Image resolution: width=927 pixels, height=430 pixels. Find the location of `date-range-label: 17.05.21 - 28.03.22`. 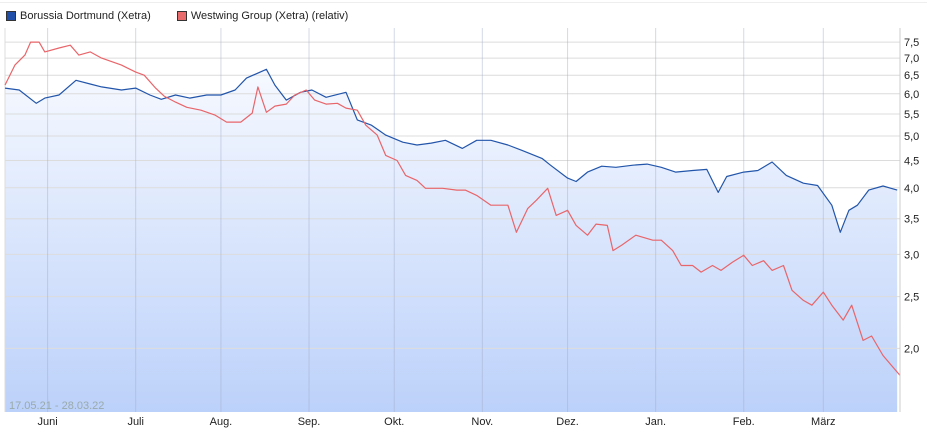

date-range-label: 17.05.21 - 28.03.22 is located at coordinates (56, 406).